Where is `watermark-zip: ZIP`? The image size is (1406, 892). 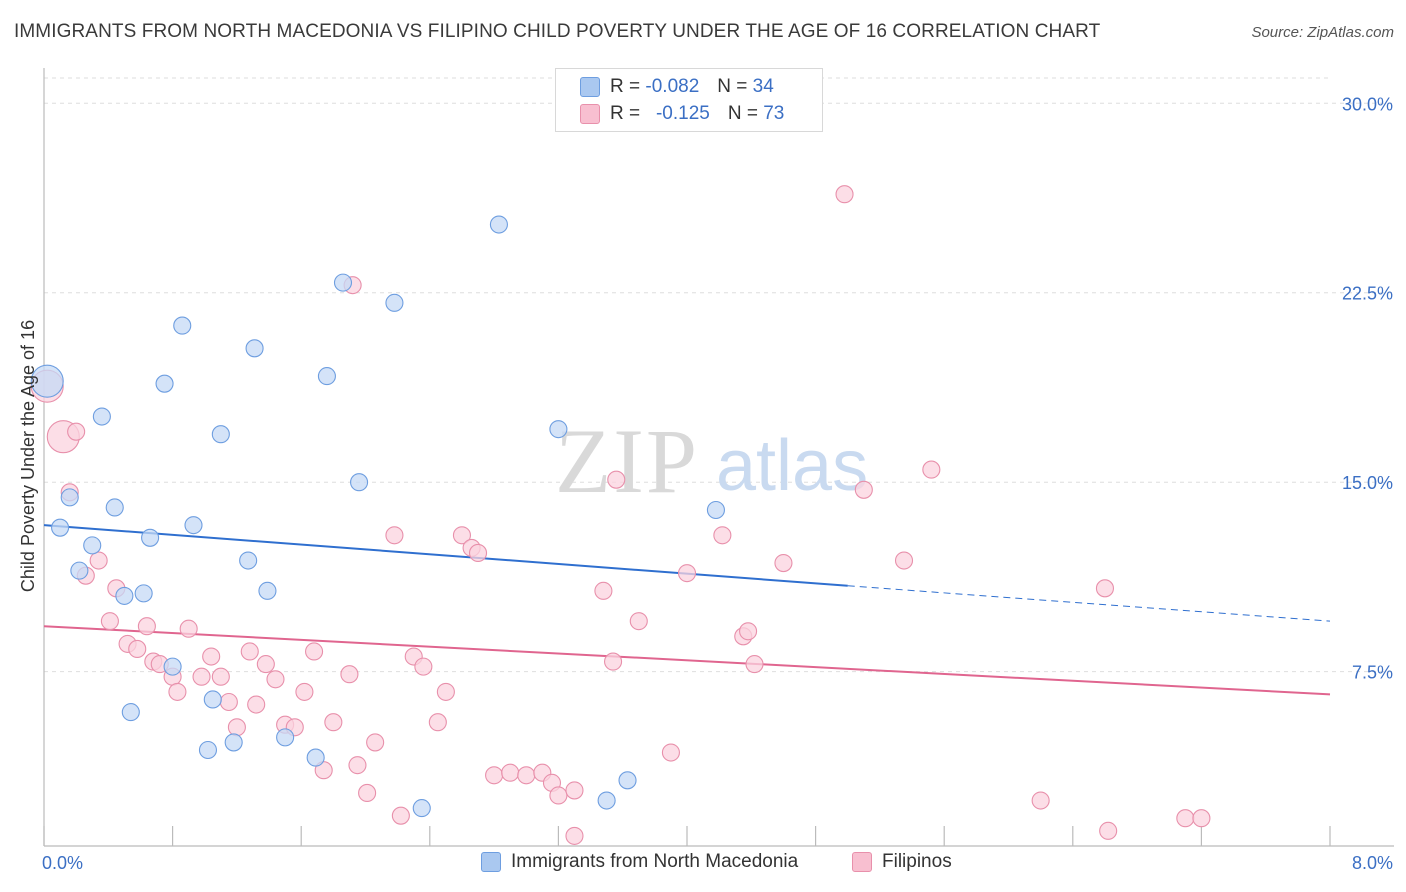 watermark-zip: ZIP is located at coordinates (627, 461).